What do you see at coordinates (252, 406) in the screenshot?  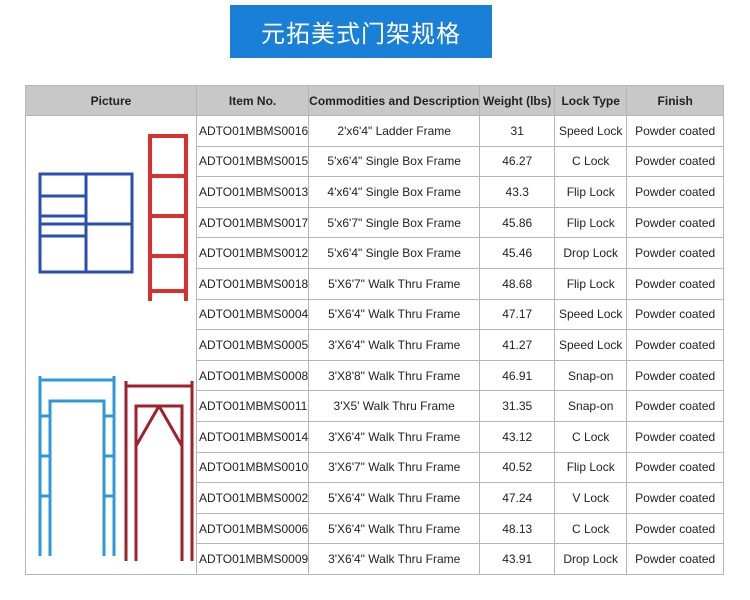 I see `cell-item-no: ADTO01MBMS0011` at bounding box center [252, 406].